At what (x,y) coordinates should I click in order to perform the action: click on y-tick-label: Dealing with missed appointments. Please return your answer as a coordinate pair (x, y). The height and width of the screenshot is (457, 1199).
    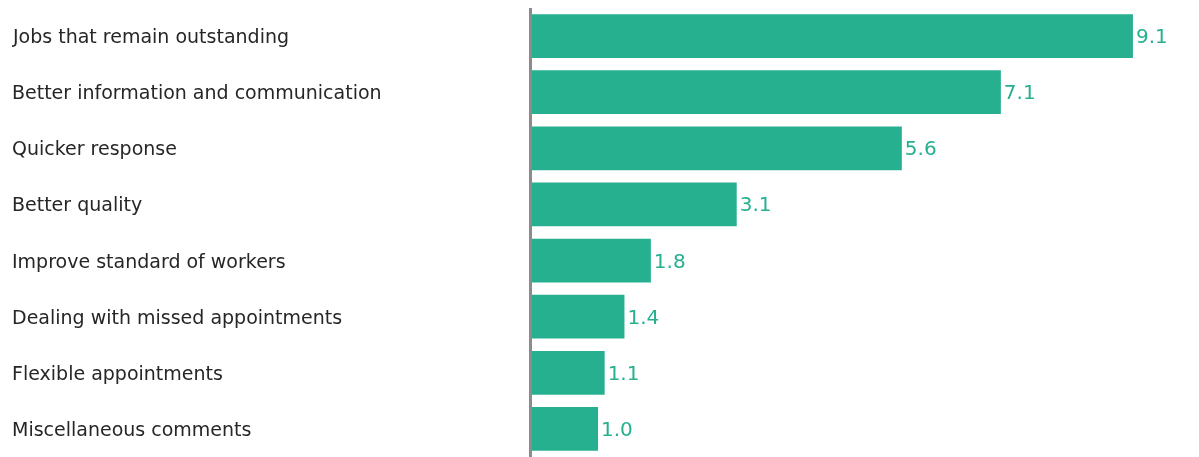
    Looking at the image, I should click on (177, 317).